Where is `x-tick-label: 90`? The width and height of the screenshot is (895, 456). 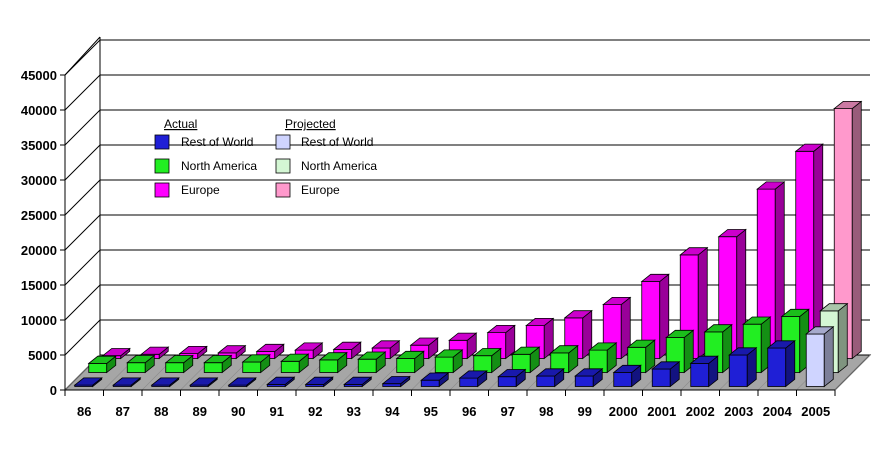
x-tick-label: 90 is located at coordinates (238, 411).